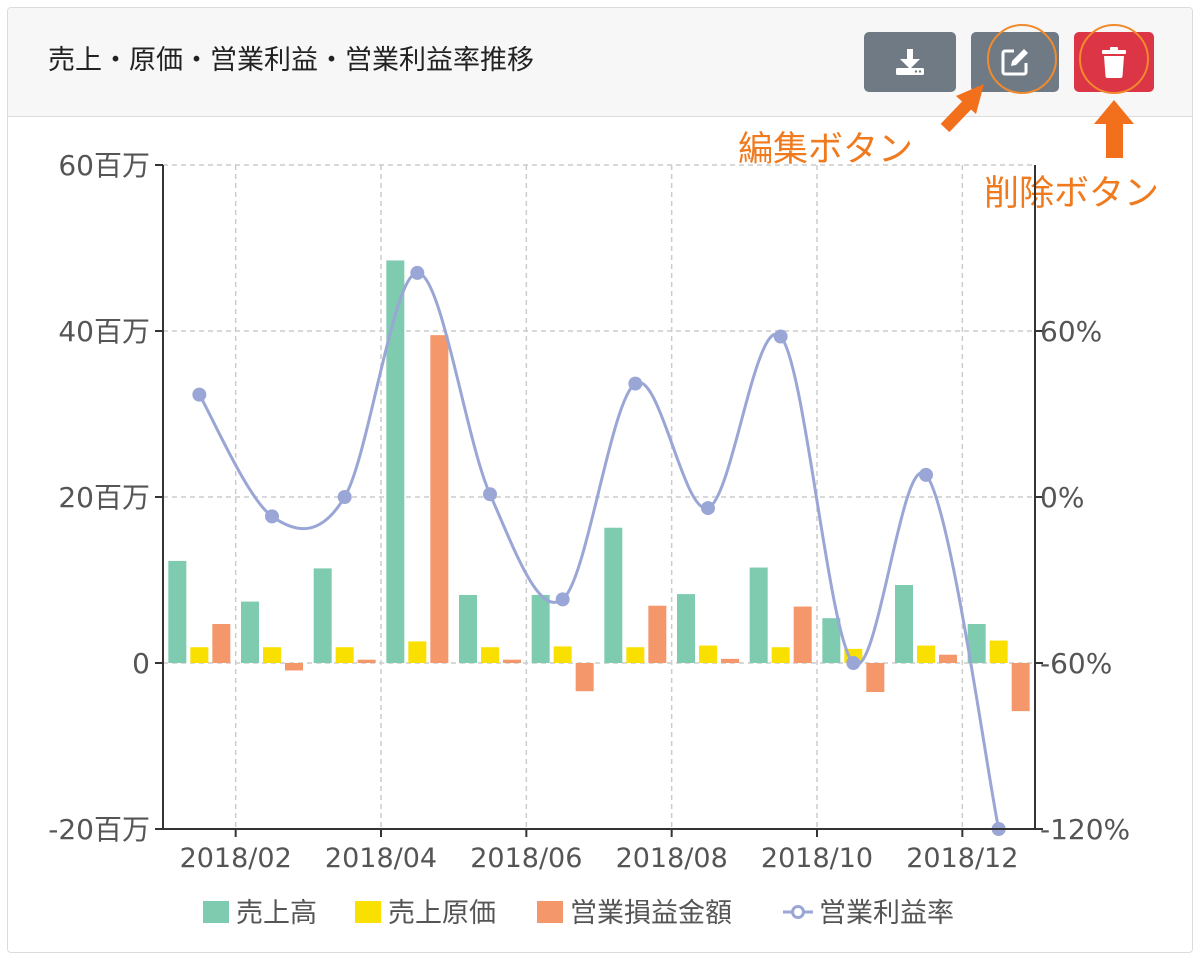 The height and width of the screenshot is (962, 1200). Describe the element at coordinates (886, 913) in the screenshot. I see `legend-label: 営業利益率` at that location.